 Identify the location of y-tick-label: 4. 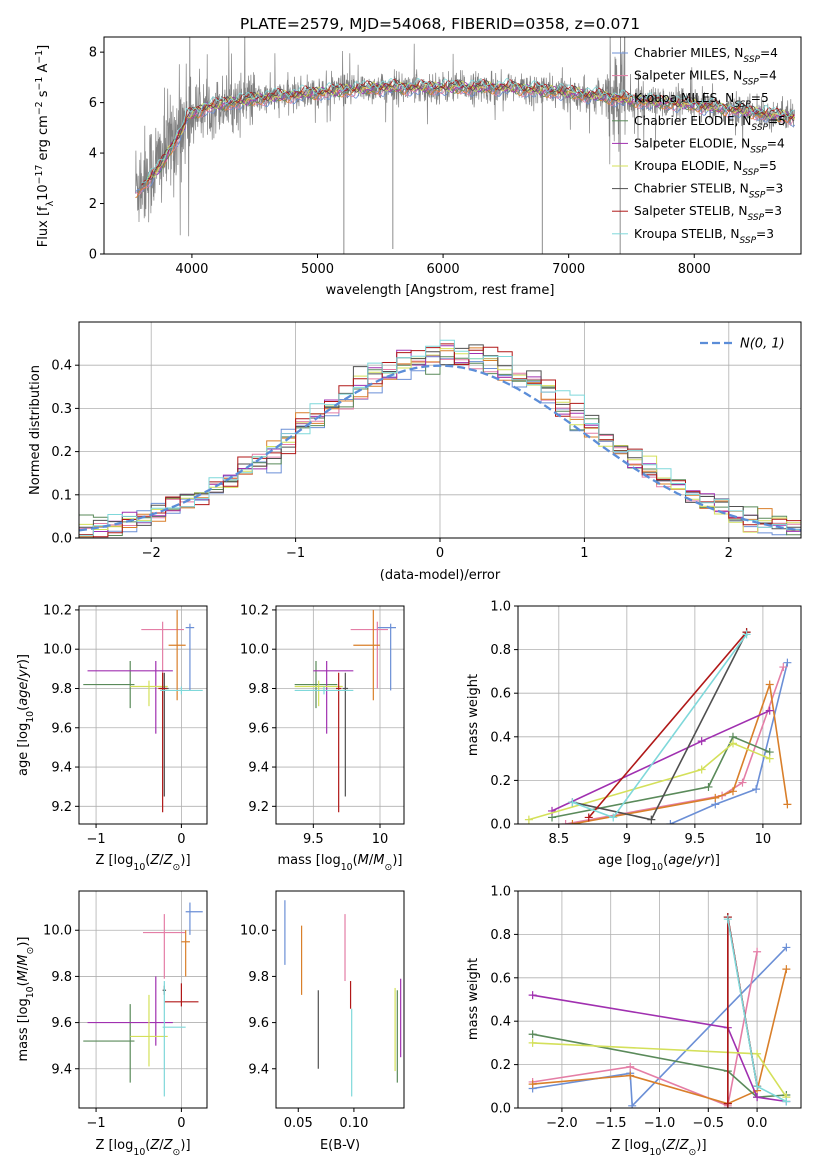
(93, 154).